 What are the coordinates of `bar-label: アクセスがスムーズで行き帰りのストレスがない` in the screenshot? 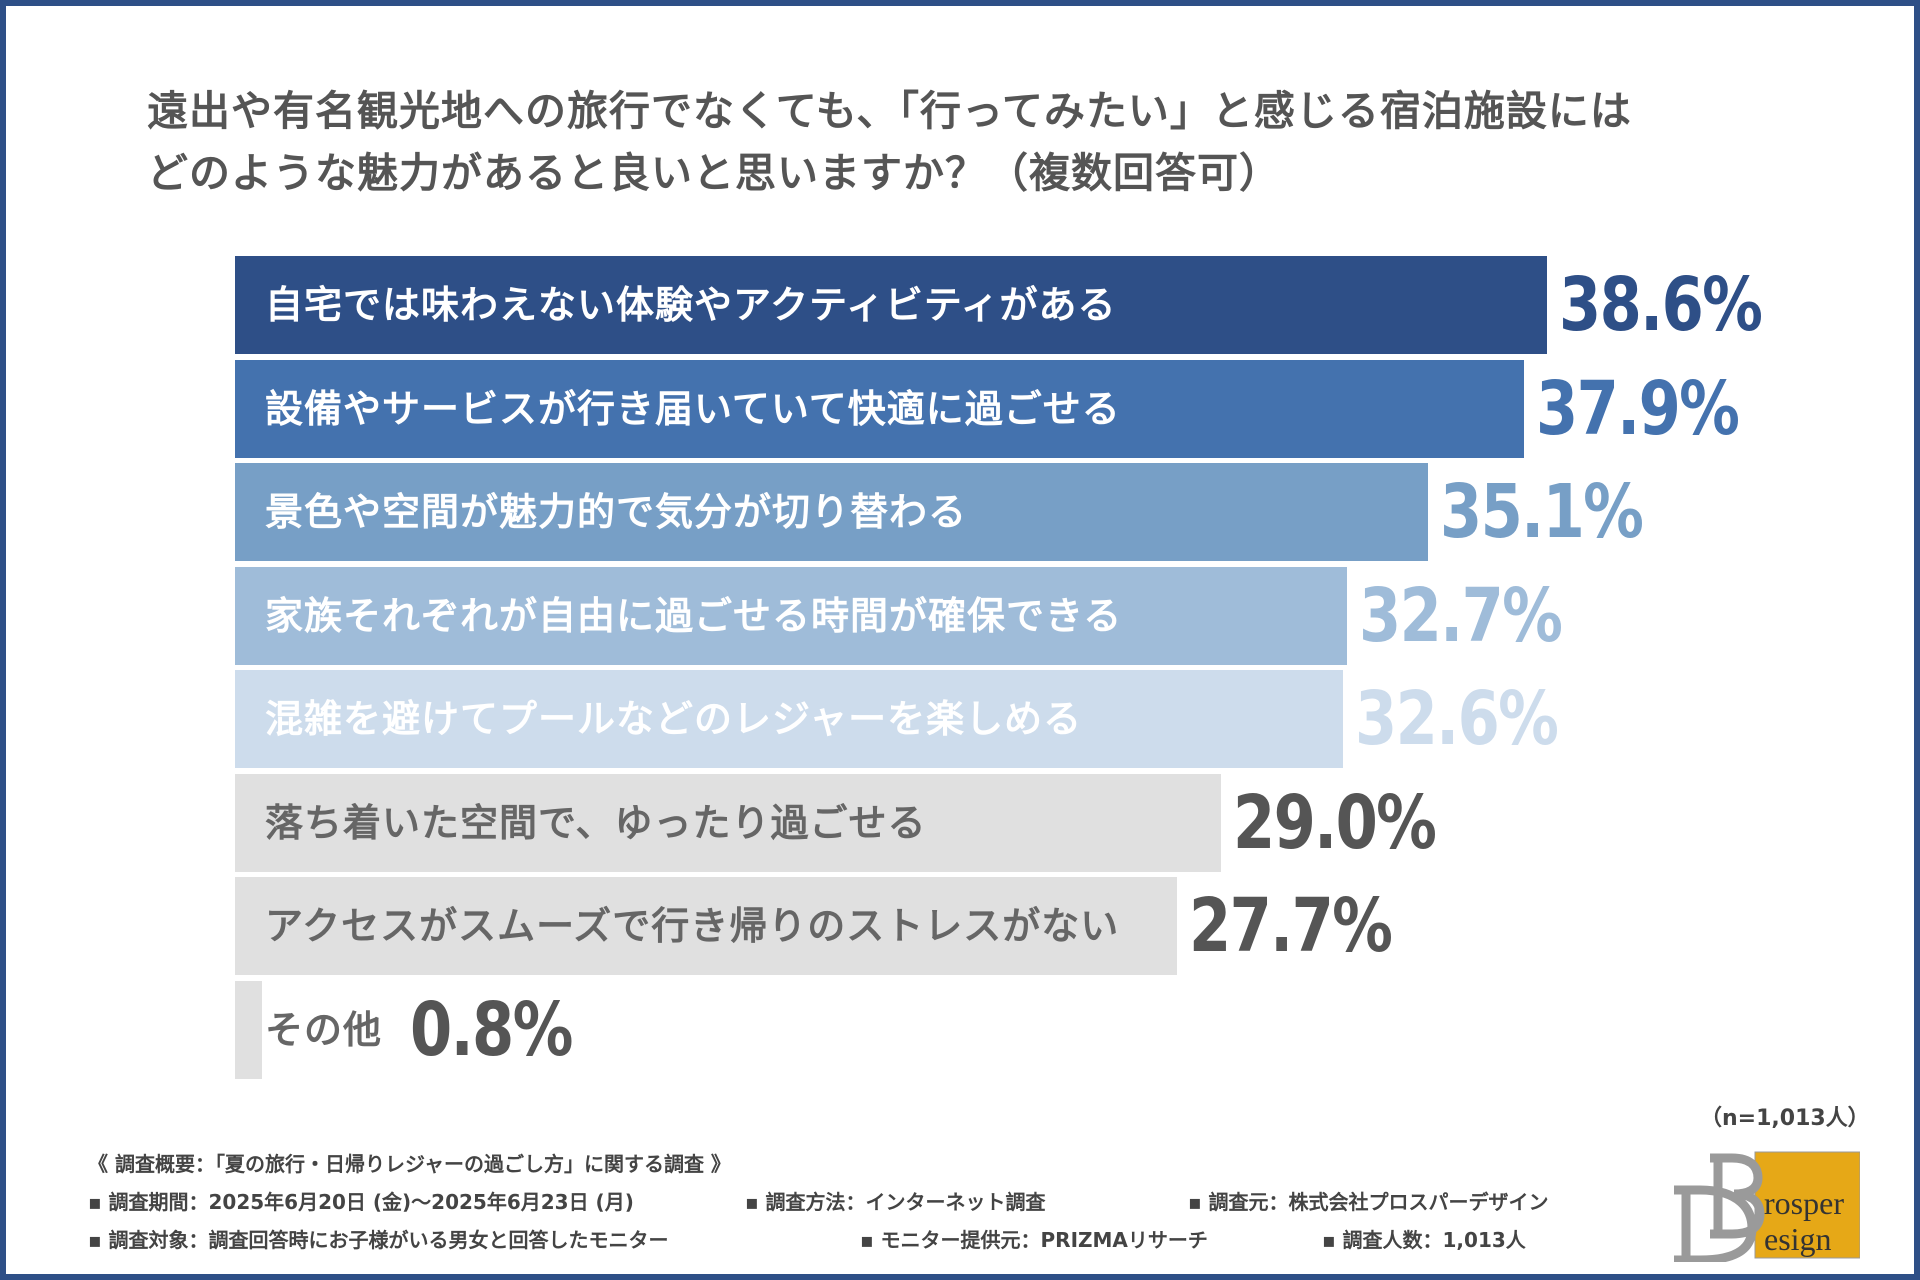 It's located at (692, 926).